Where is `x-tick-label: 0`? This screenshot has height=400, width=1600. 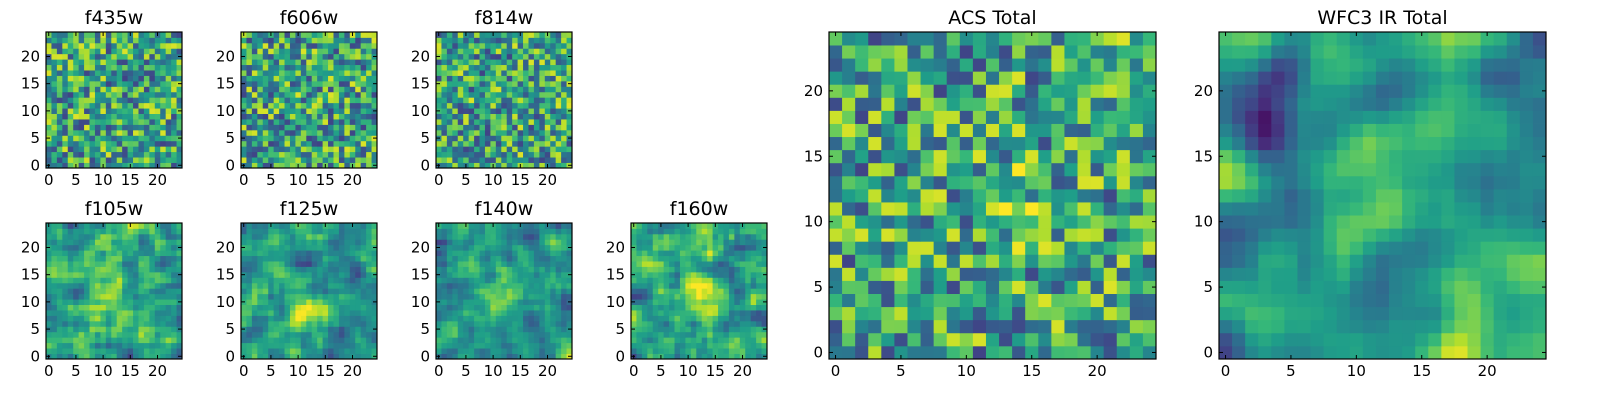
x-tick-label: 0 is located at coordinates (244, 180).